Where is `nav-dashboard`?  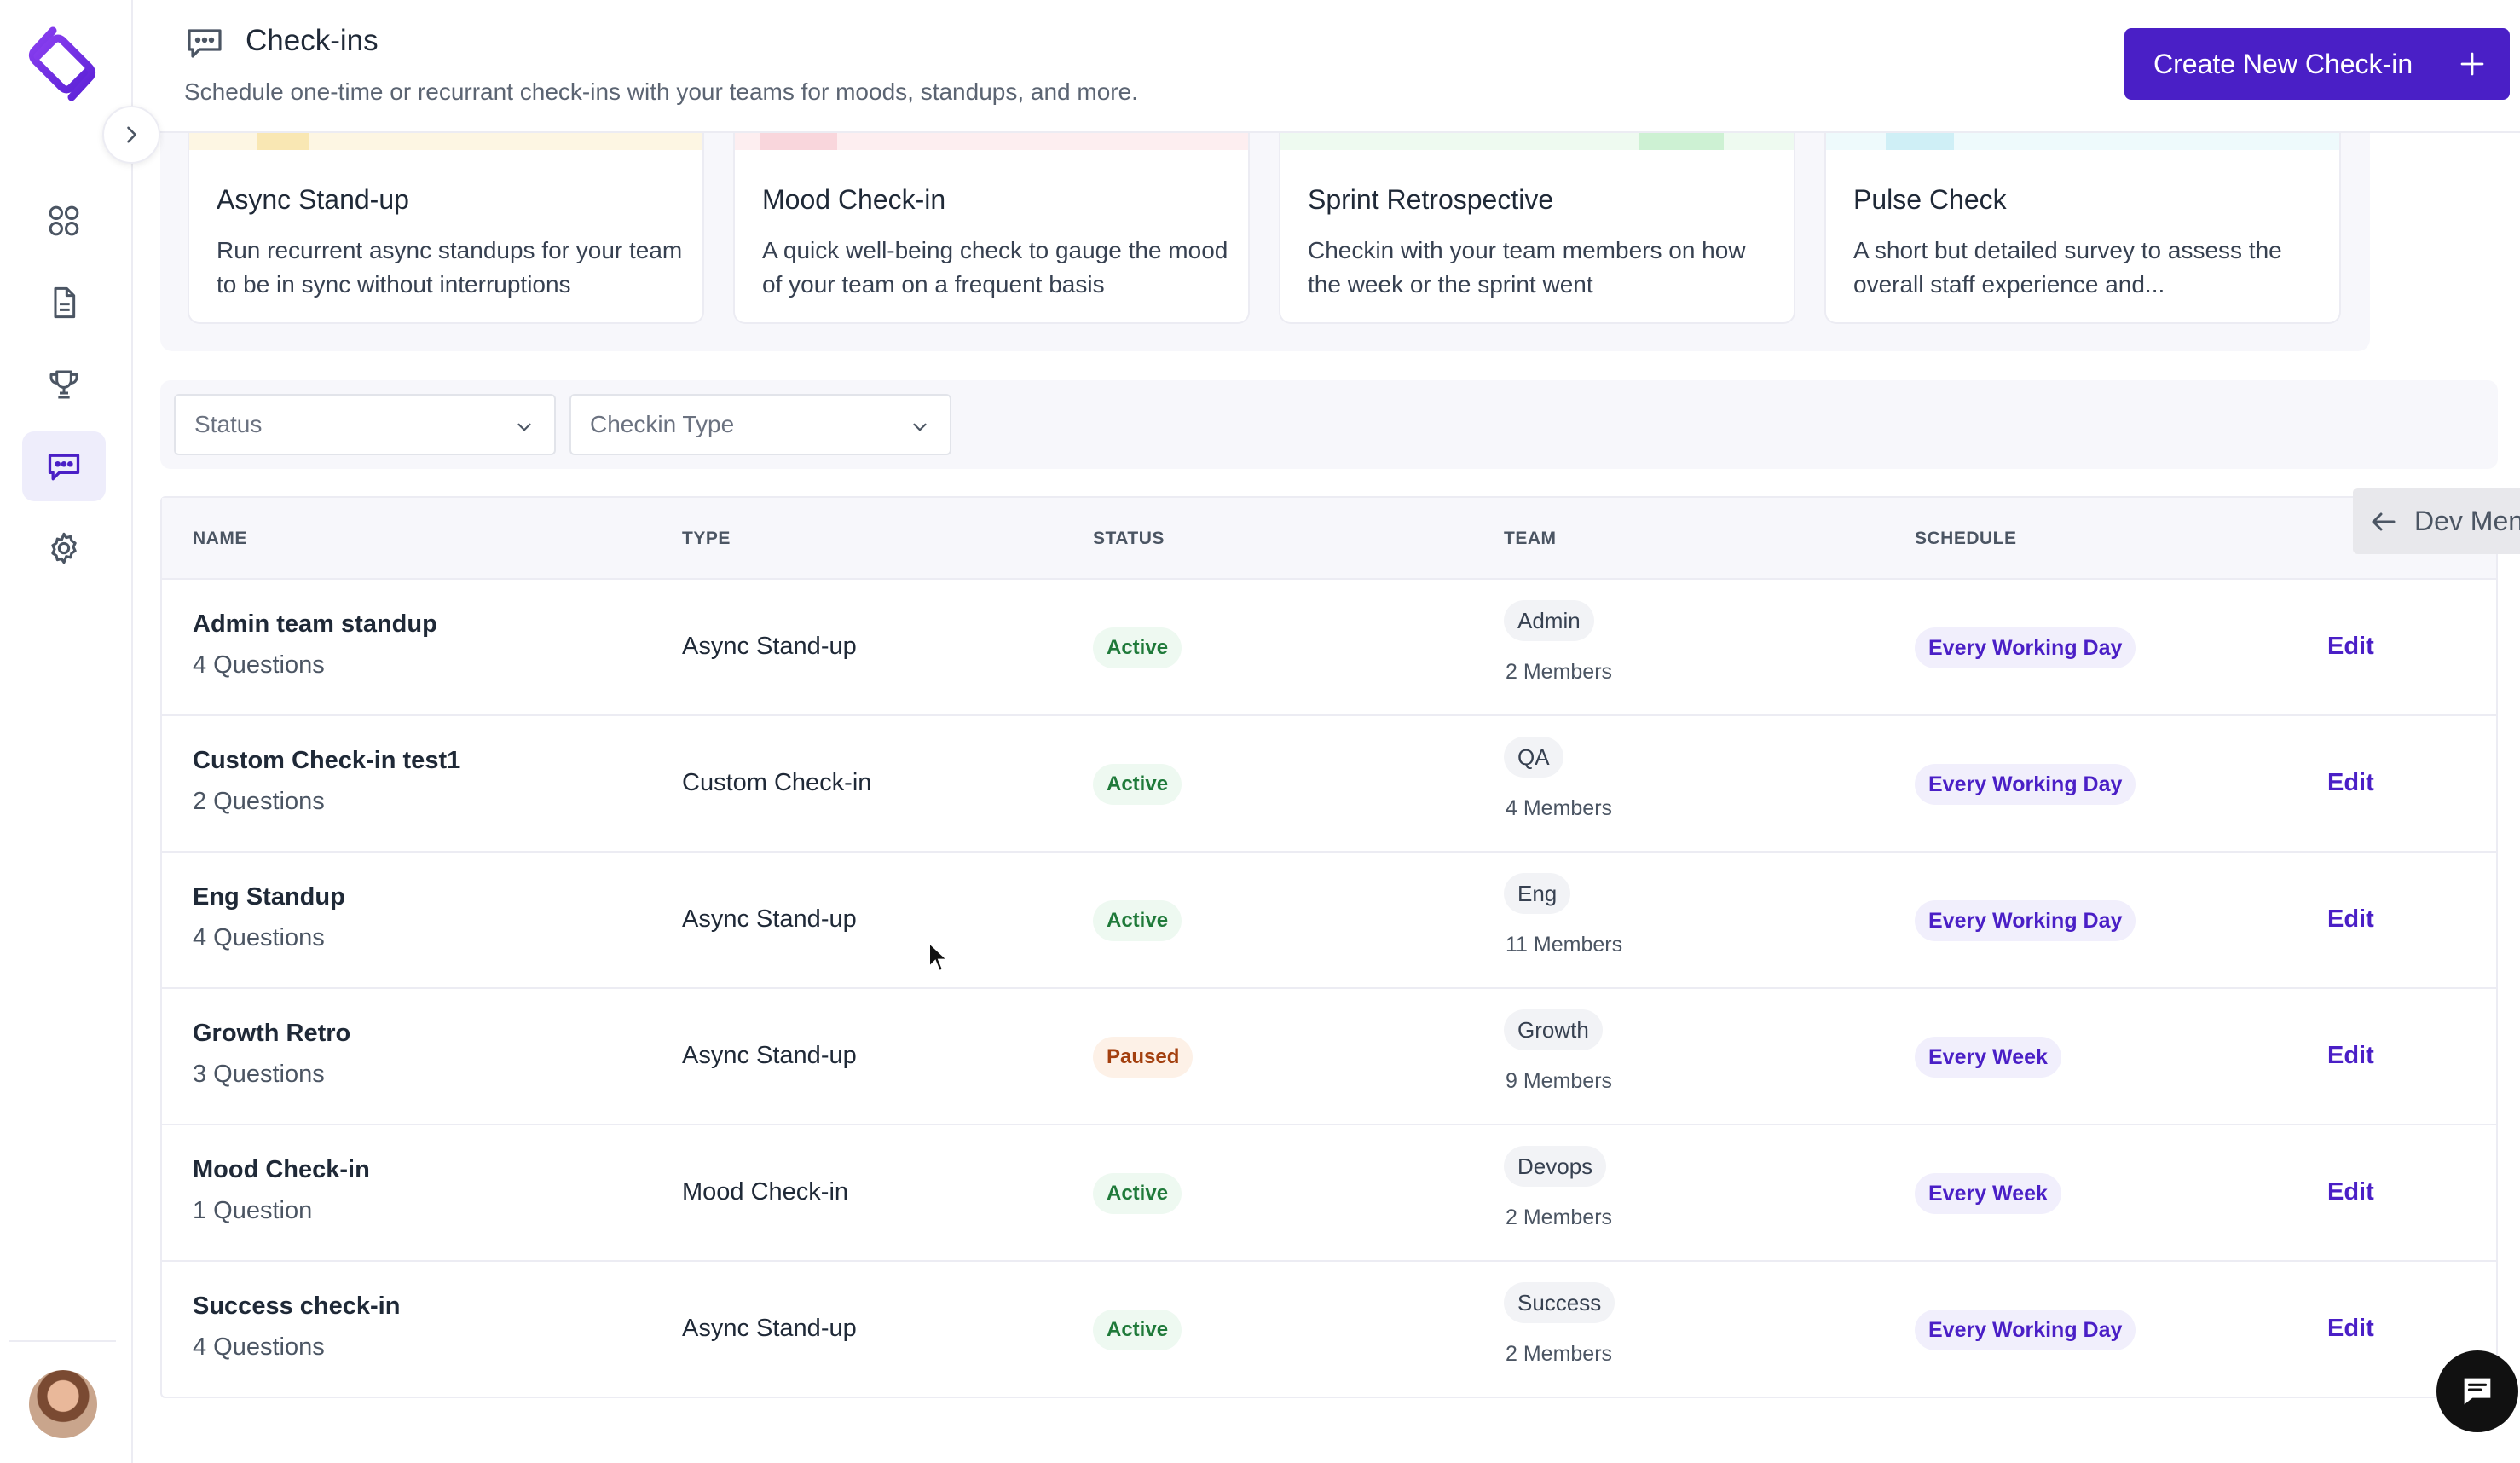
nav-dashboard is located at coordinates (64, 221).